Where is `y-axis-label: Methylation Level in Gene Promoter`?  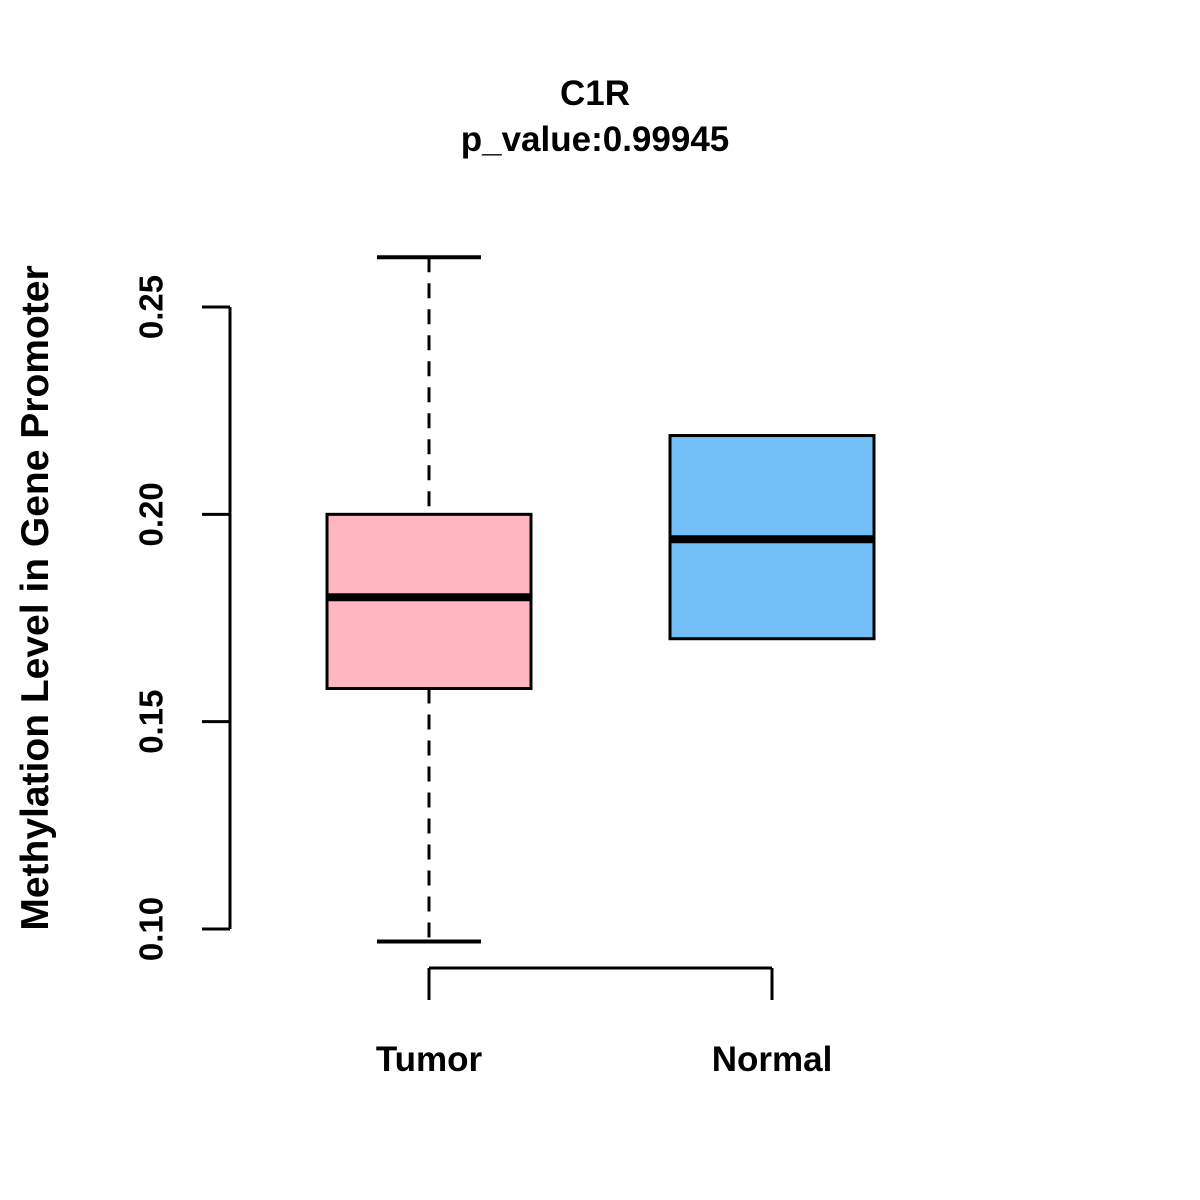 y-axis-label: Methylation Level in Gene Promoter is located at coordinates (35, 598).